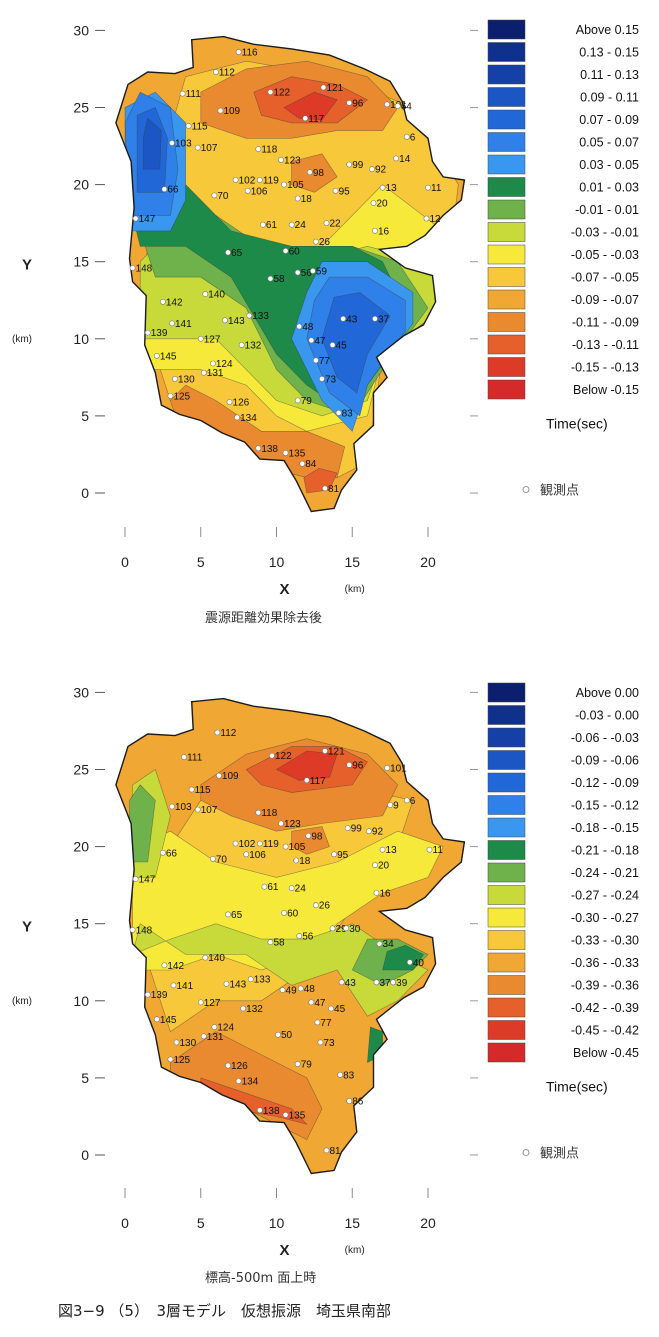 The height and width of the screenshot is (1337, 659). What do you see at coordinates (605, 986) in the screenshot?
I see `legend-label: -0.39 - -0.36` at bounding box center [605, 986].